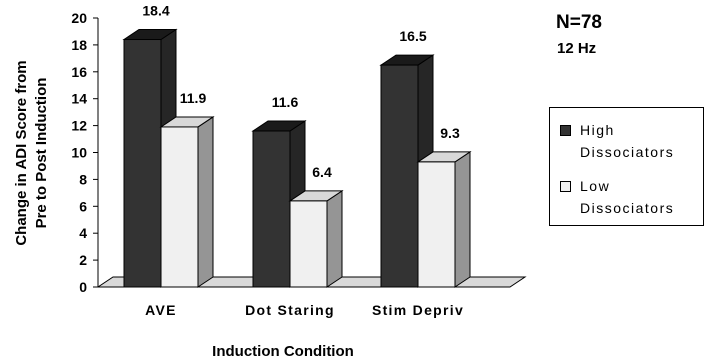 The width and height of the screenshot is (707, 360). Describe the element at coordinates (565, 186) in the screenshot. I see `legend-swatch-low` at that location.